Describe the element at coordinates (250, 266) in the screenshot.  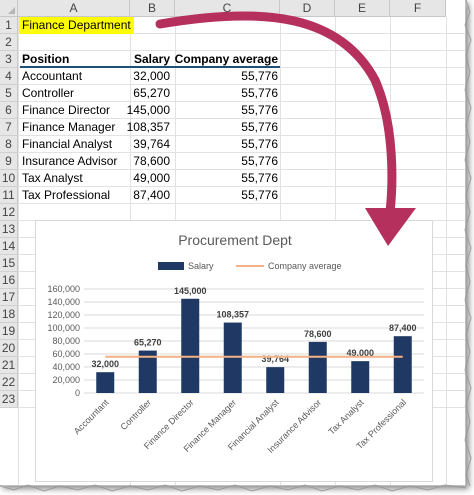
I see `chart-legend: Salary Company average` at that location.